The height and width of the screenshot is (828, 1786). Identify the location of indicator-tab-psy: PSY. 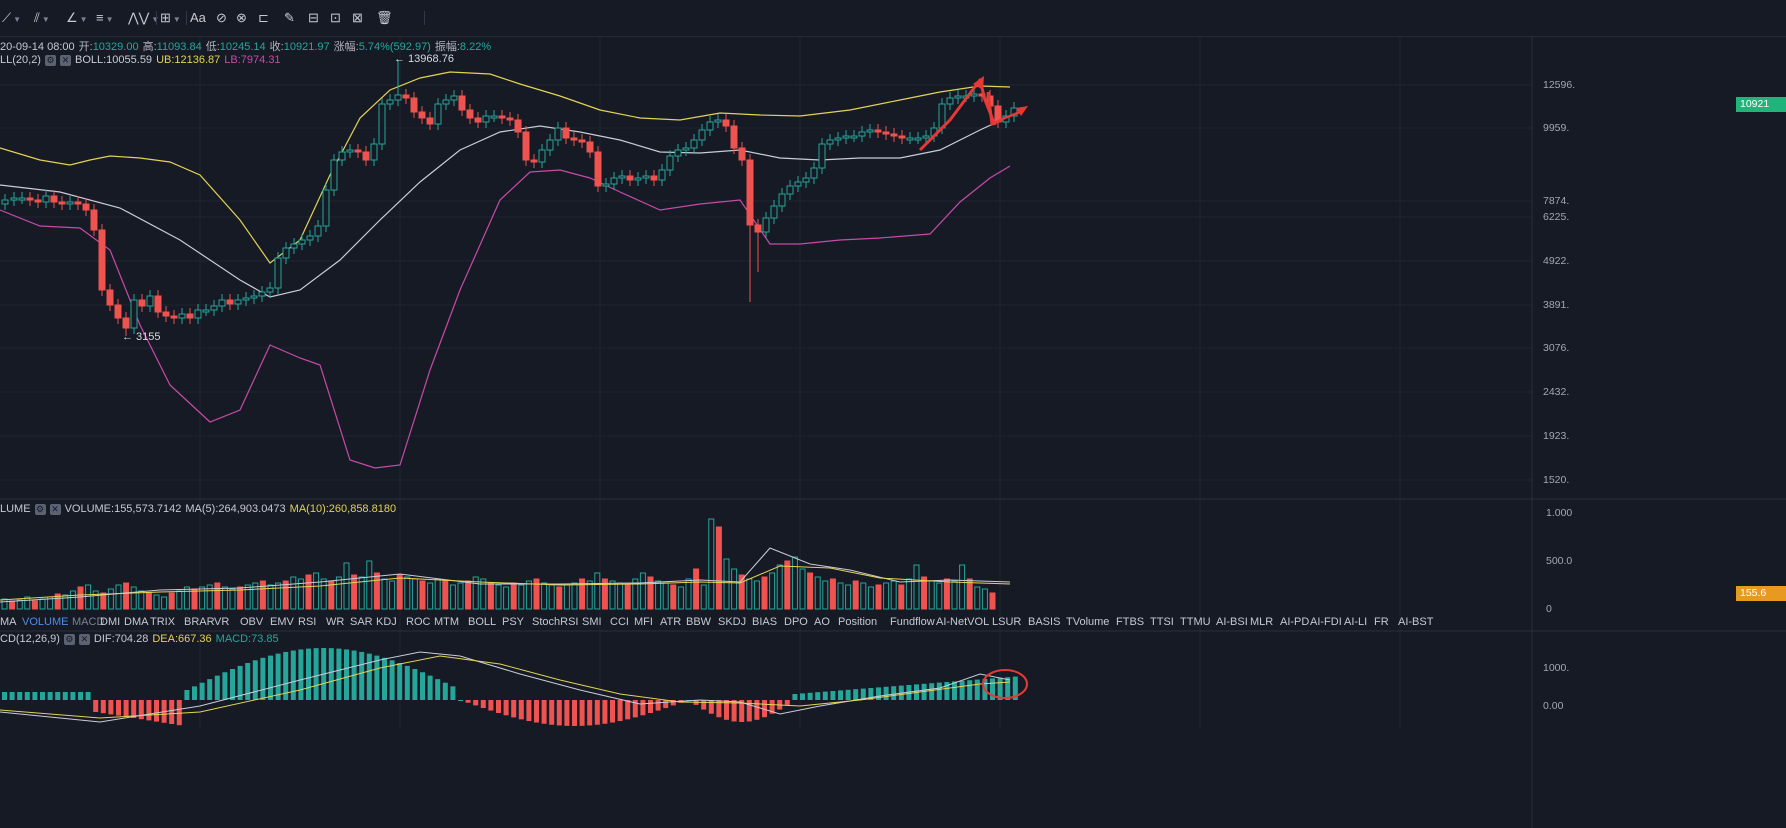
(513, 622).